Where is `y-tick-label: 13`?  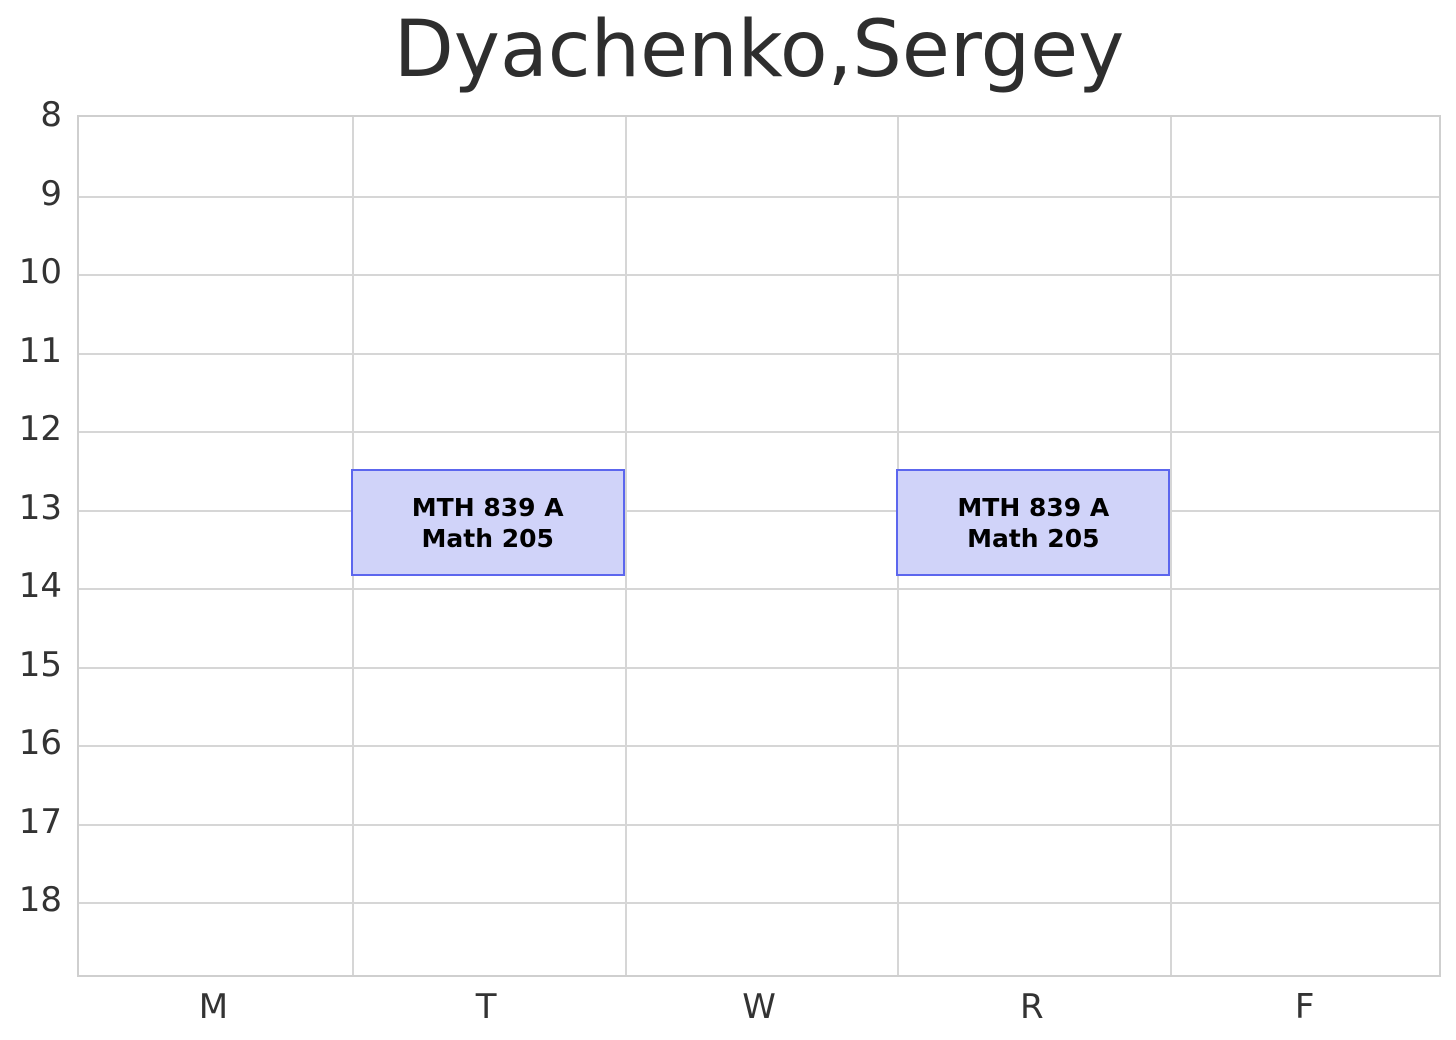
y-tick-label: 13 is located at coordinates (40, 507).